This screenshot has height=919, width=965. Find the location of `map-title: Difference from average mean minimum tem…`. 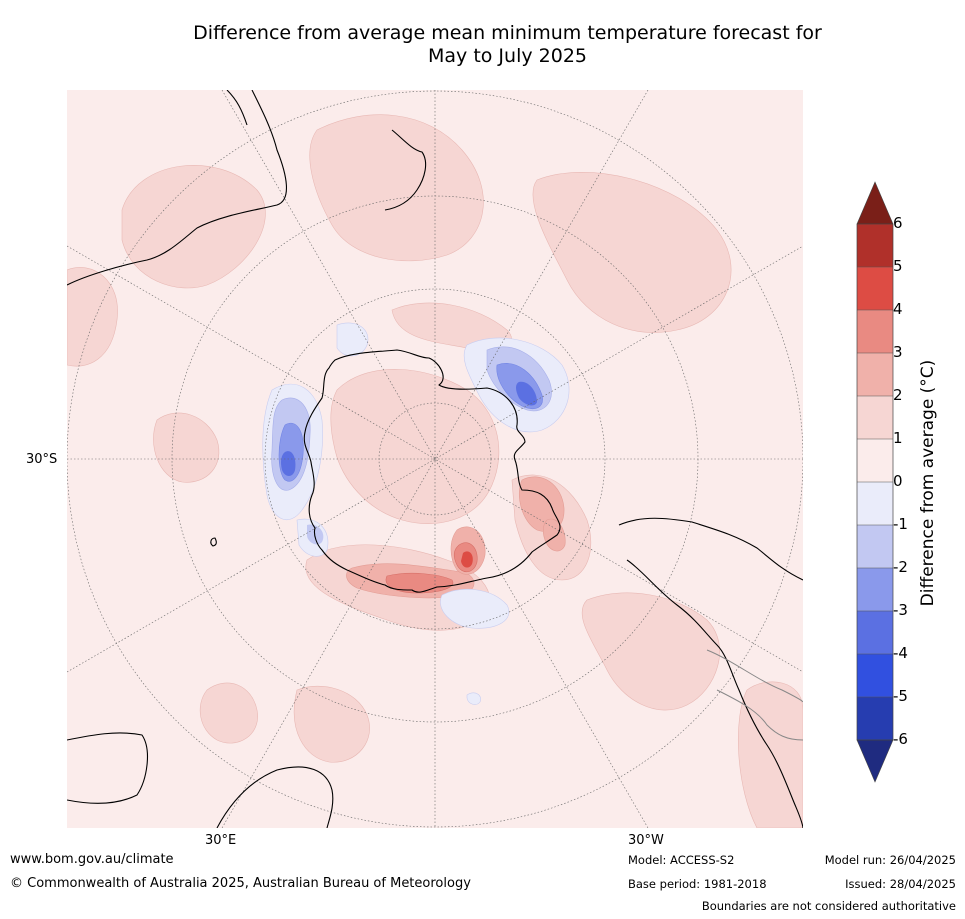

map-title: Difference from average mean minimum tem… is located at coordinates (482, 45).